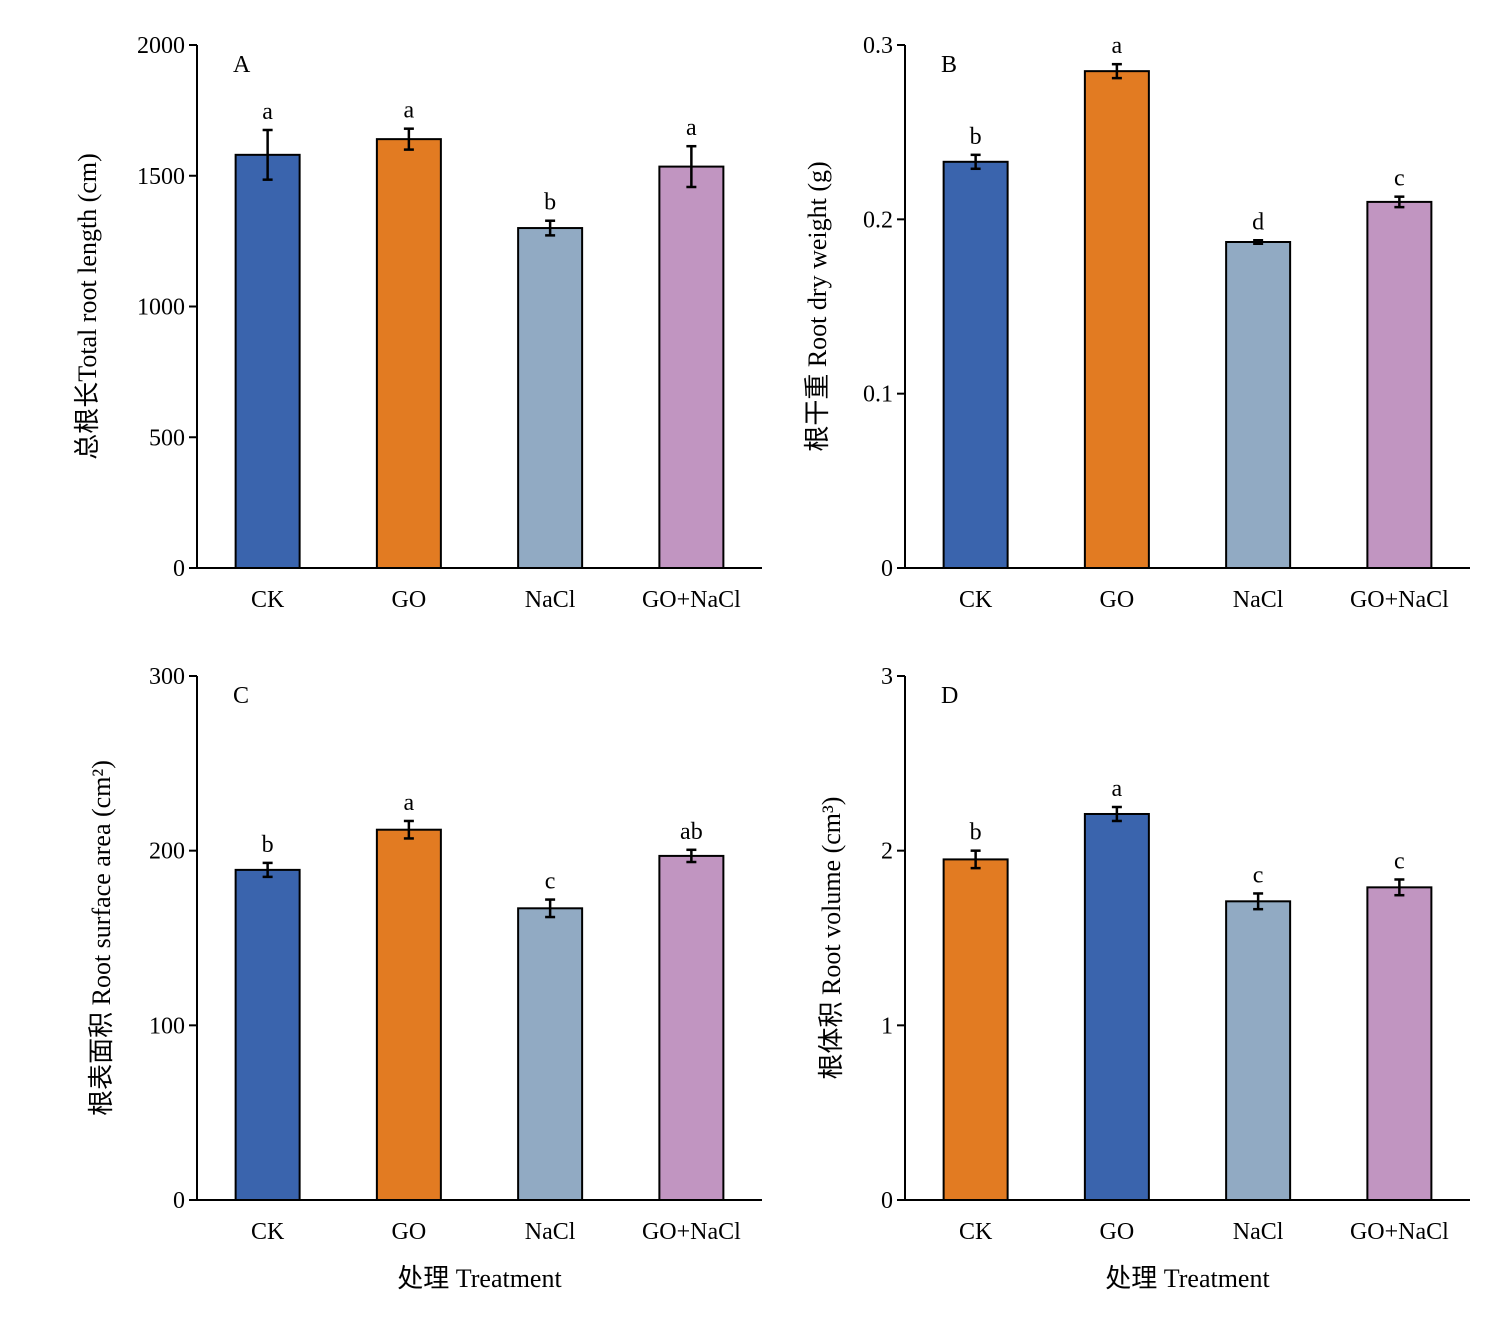 This screenshot has width=1505, height=1328. What do you see at coordinates (167, 852) in the screenshot?
I see `y-tick-label: 200` at bounding box center [167, 852].